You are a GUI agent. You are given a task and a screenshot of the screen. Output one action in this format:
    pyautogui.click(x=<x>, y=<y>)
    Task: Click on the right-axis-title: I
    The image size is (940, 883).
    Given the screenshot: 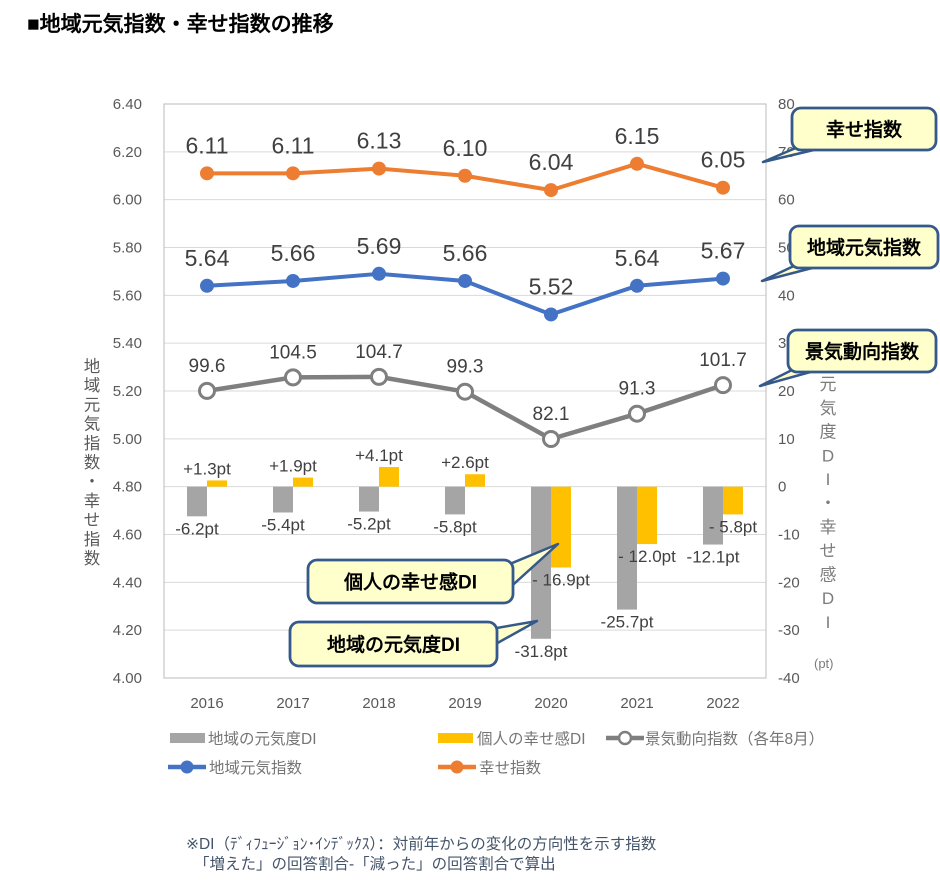 What is the action you would take?
    pyautogui.click(x=828, y=479)
    